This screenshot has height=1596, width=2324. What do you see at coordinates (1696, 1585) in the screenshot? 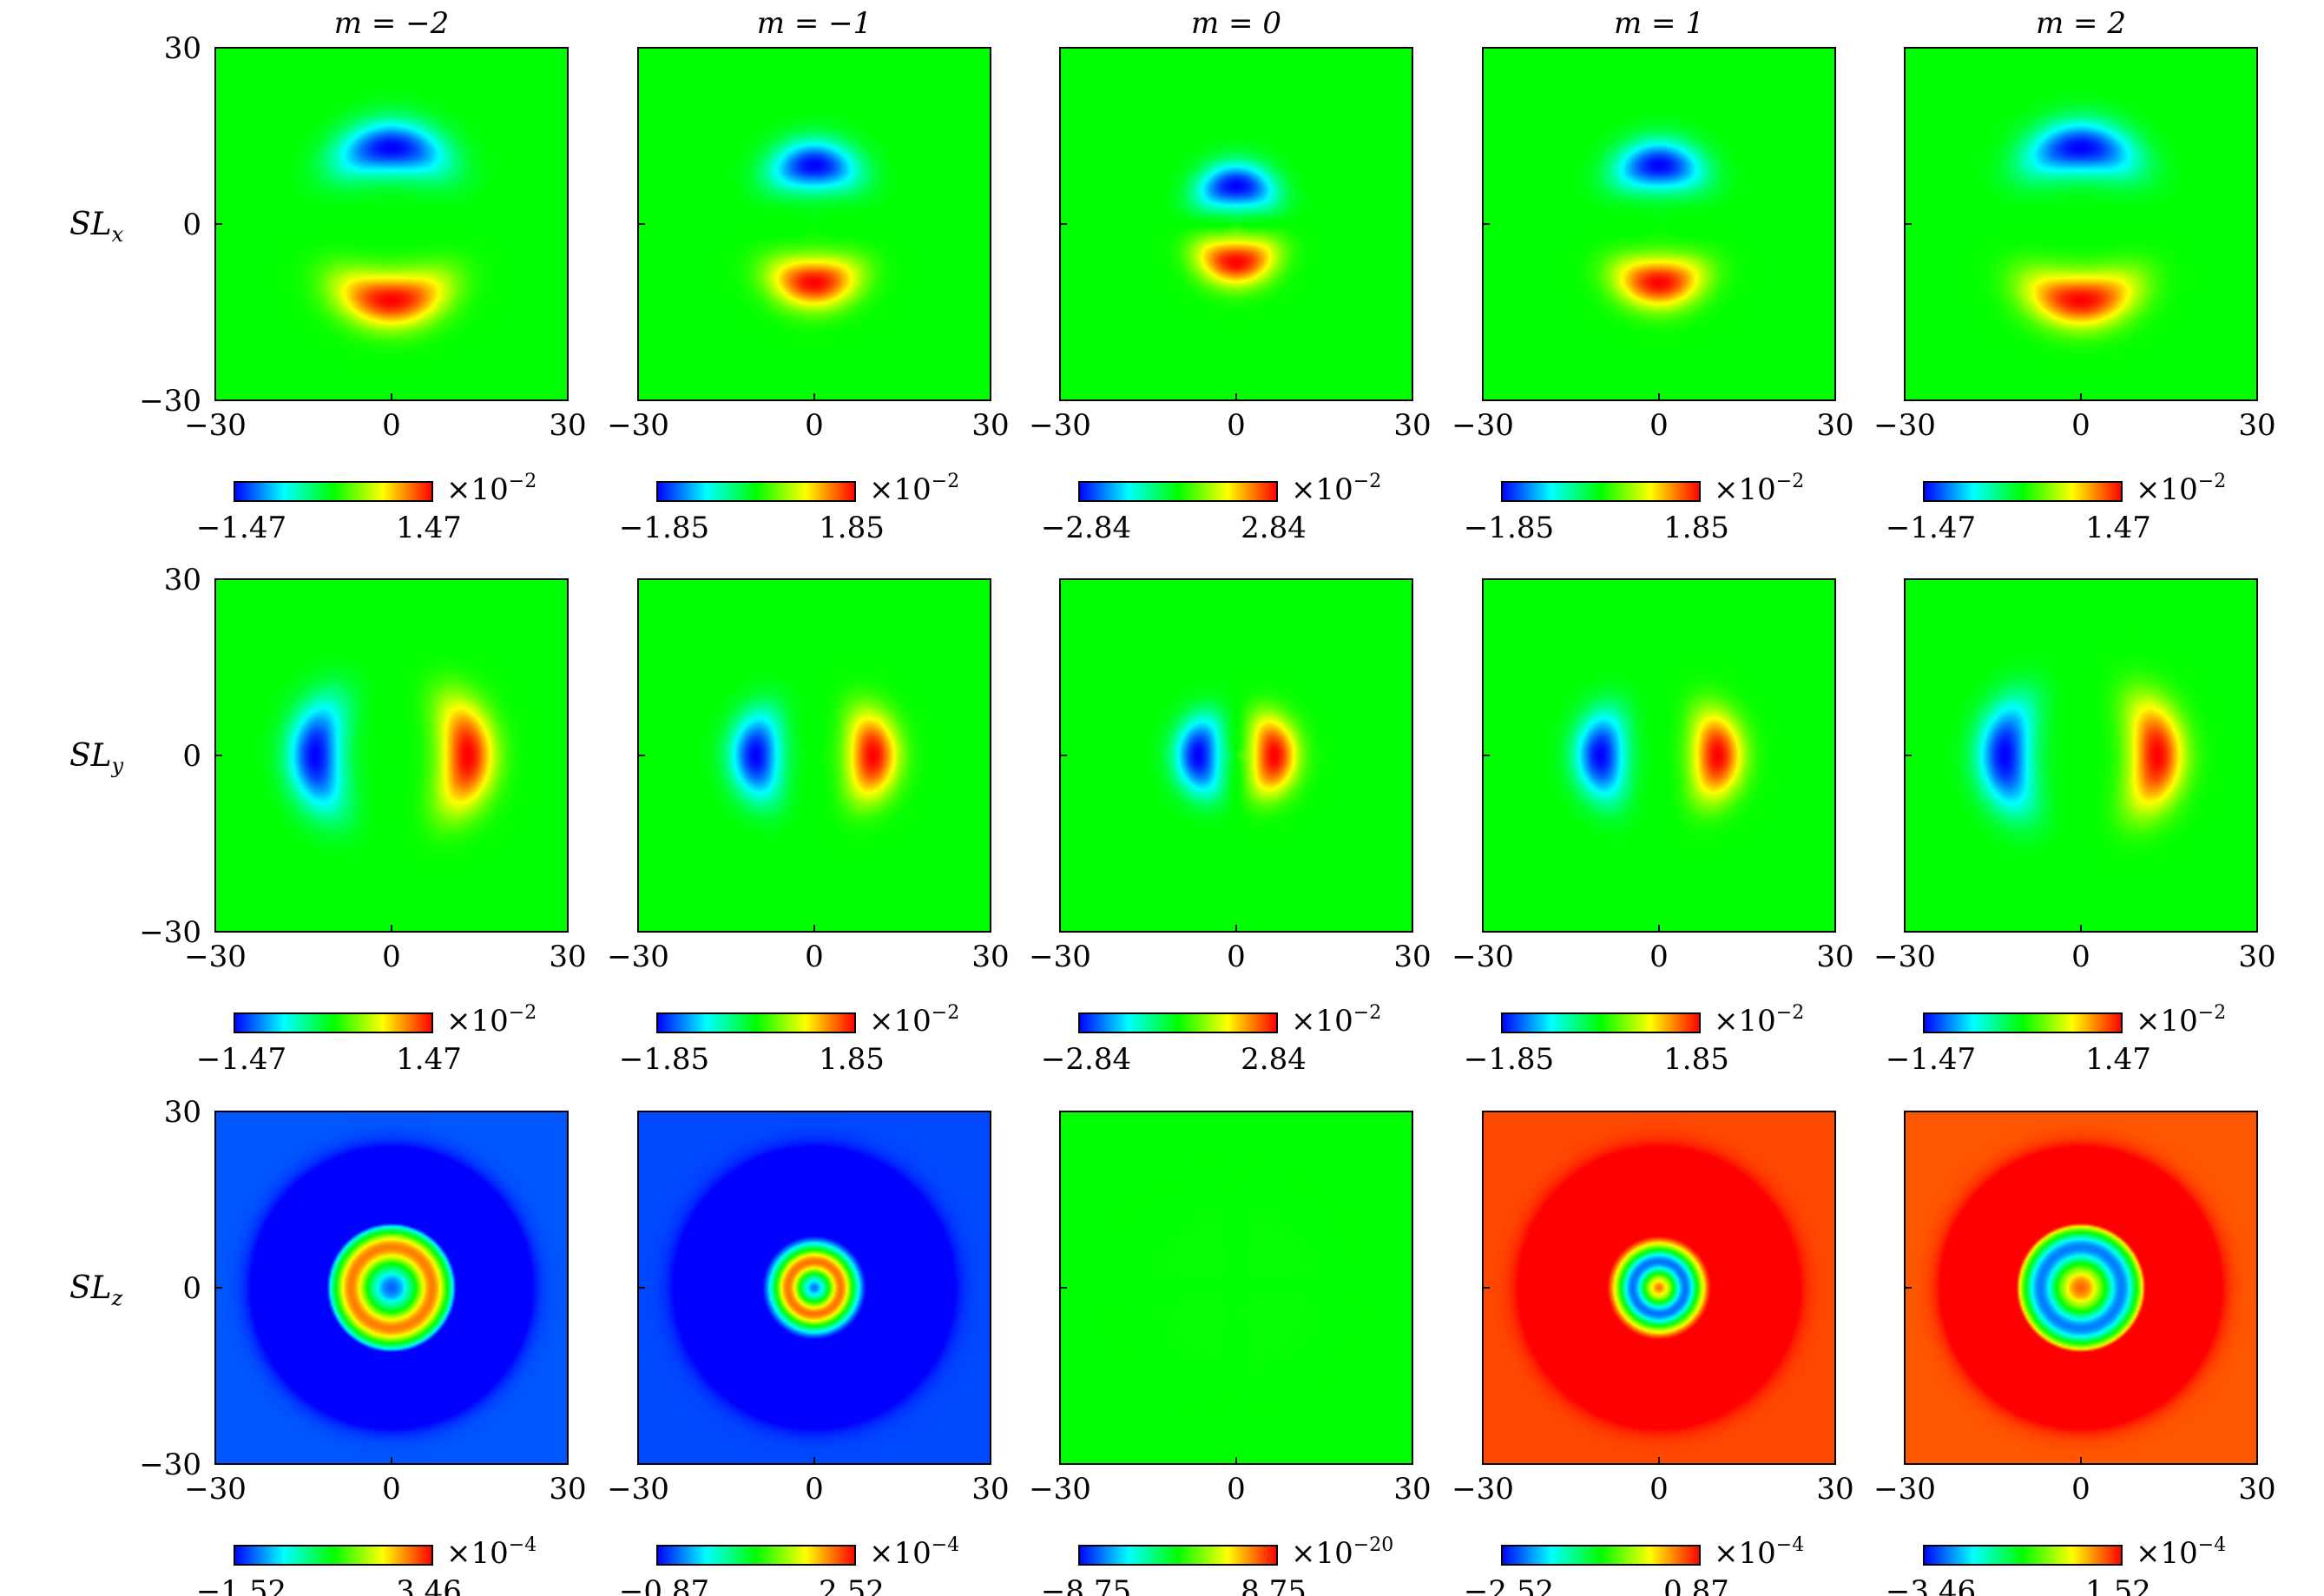
I see `colorbar-max-label: 0.87` at bounding box center [1696, 1585].